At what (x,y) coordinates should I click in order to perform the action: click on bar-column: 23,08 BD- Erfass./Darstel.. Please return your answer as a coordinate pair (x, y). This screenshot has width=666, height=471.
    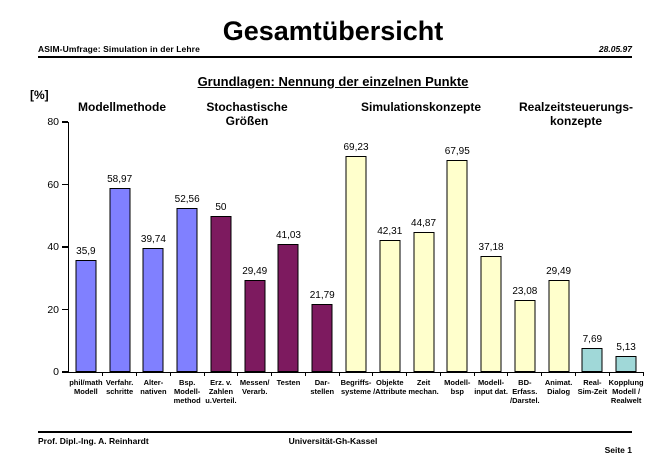
    Looking at the image, I should click on (525, 263).